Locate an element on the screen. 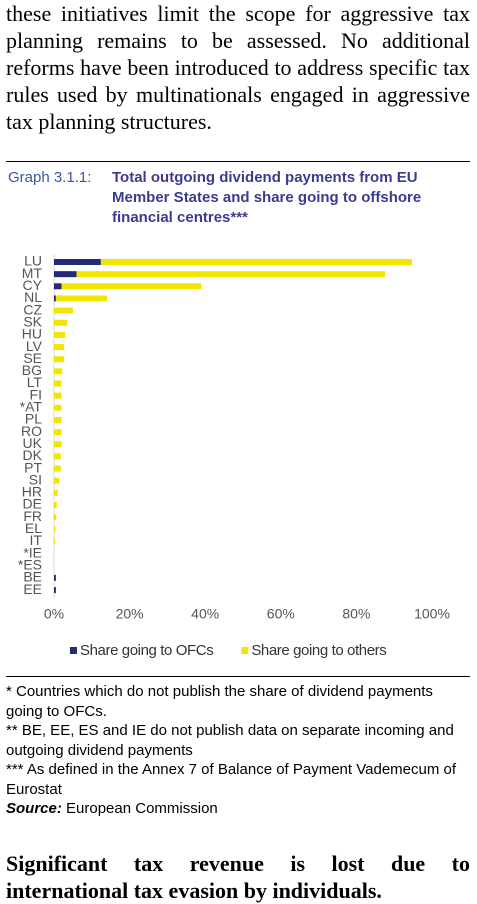 The image size is (477, 904). x-tick-label: 60% is located at coordinates (281, 614).